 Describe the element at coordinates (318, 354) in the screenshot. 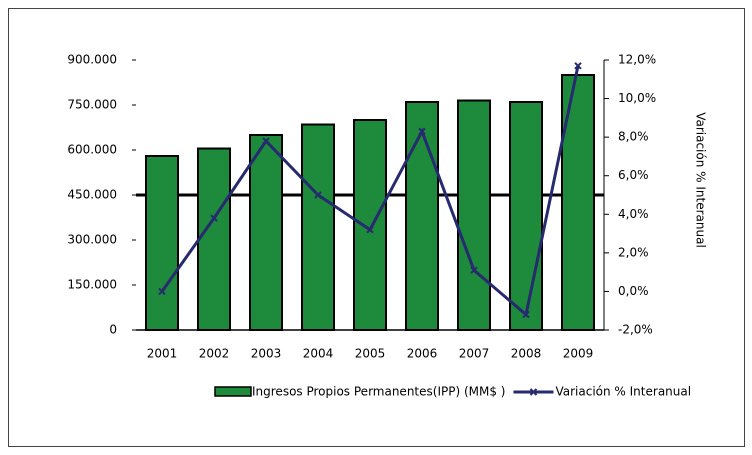

I see `x-tick-label: 2004` at that location.